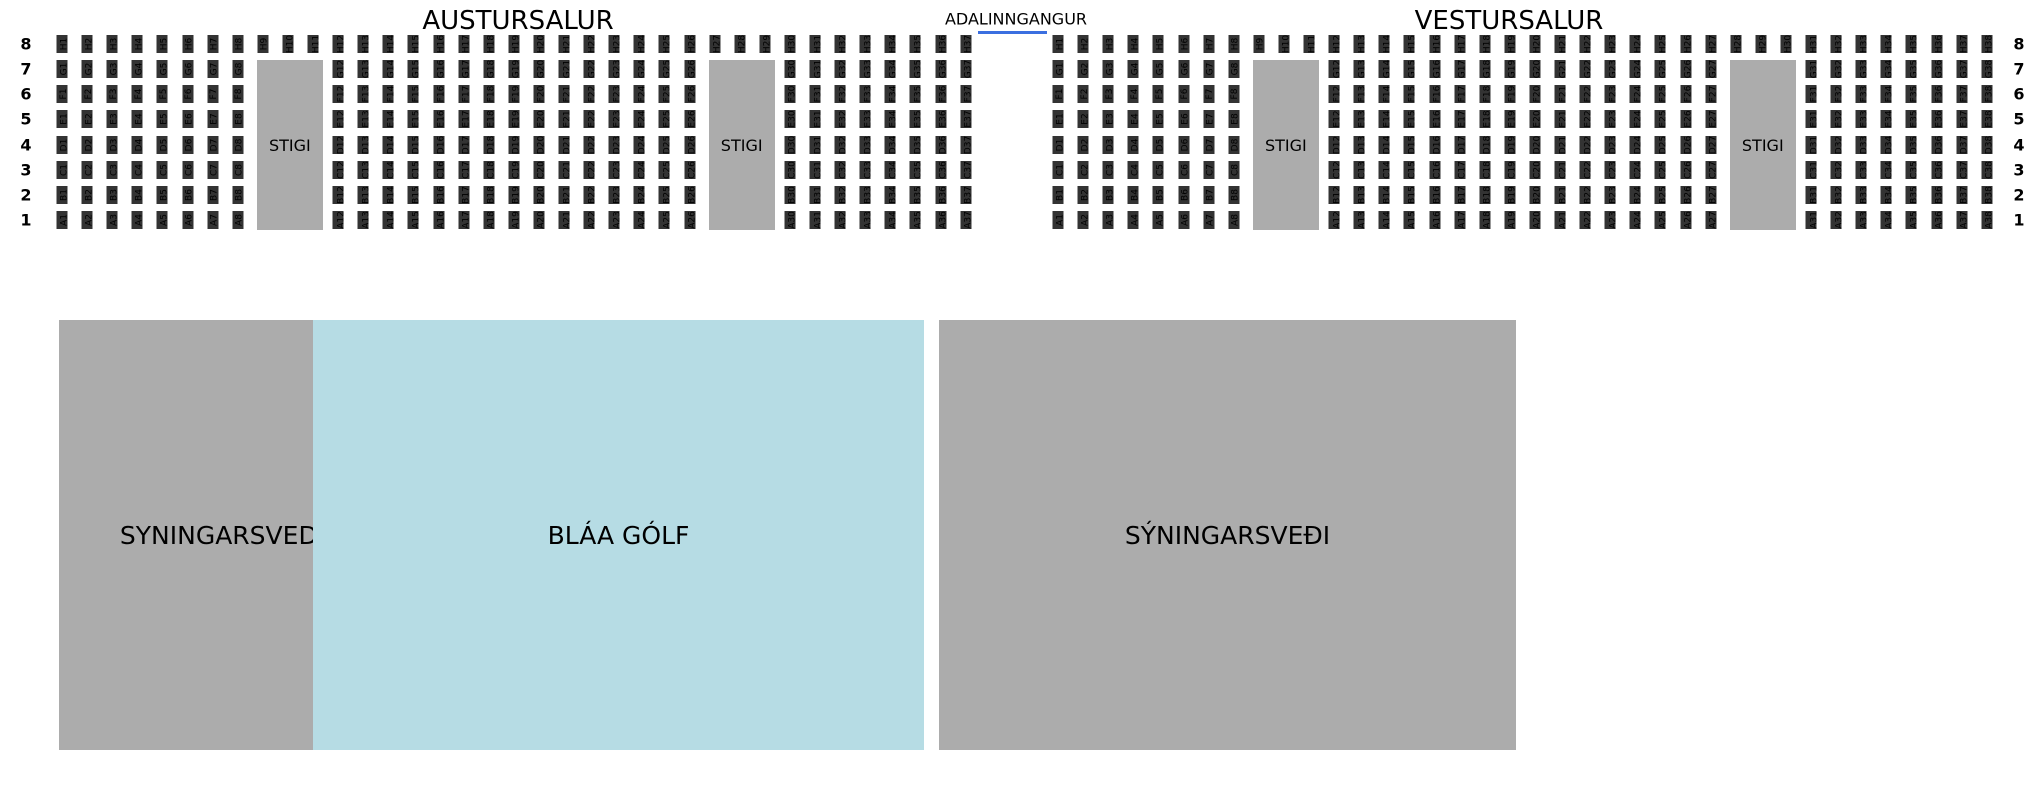 This screenshot has width=2040, height=800. I want to click on seat: B5, so click(1158, 194).